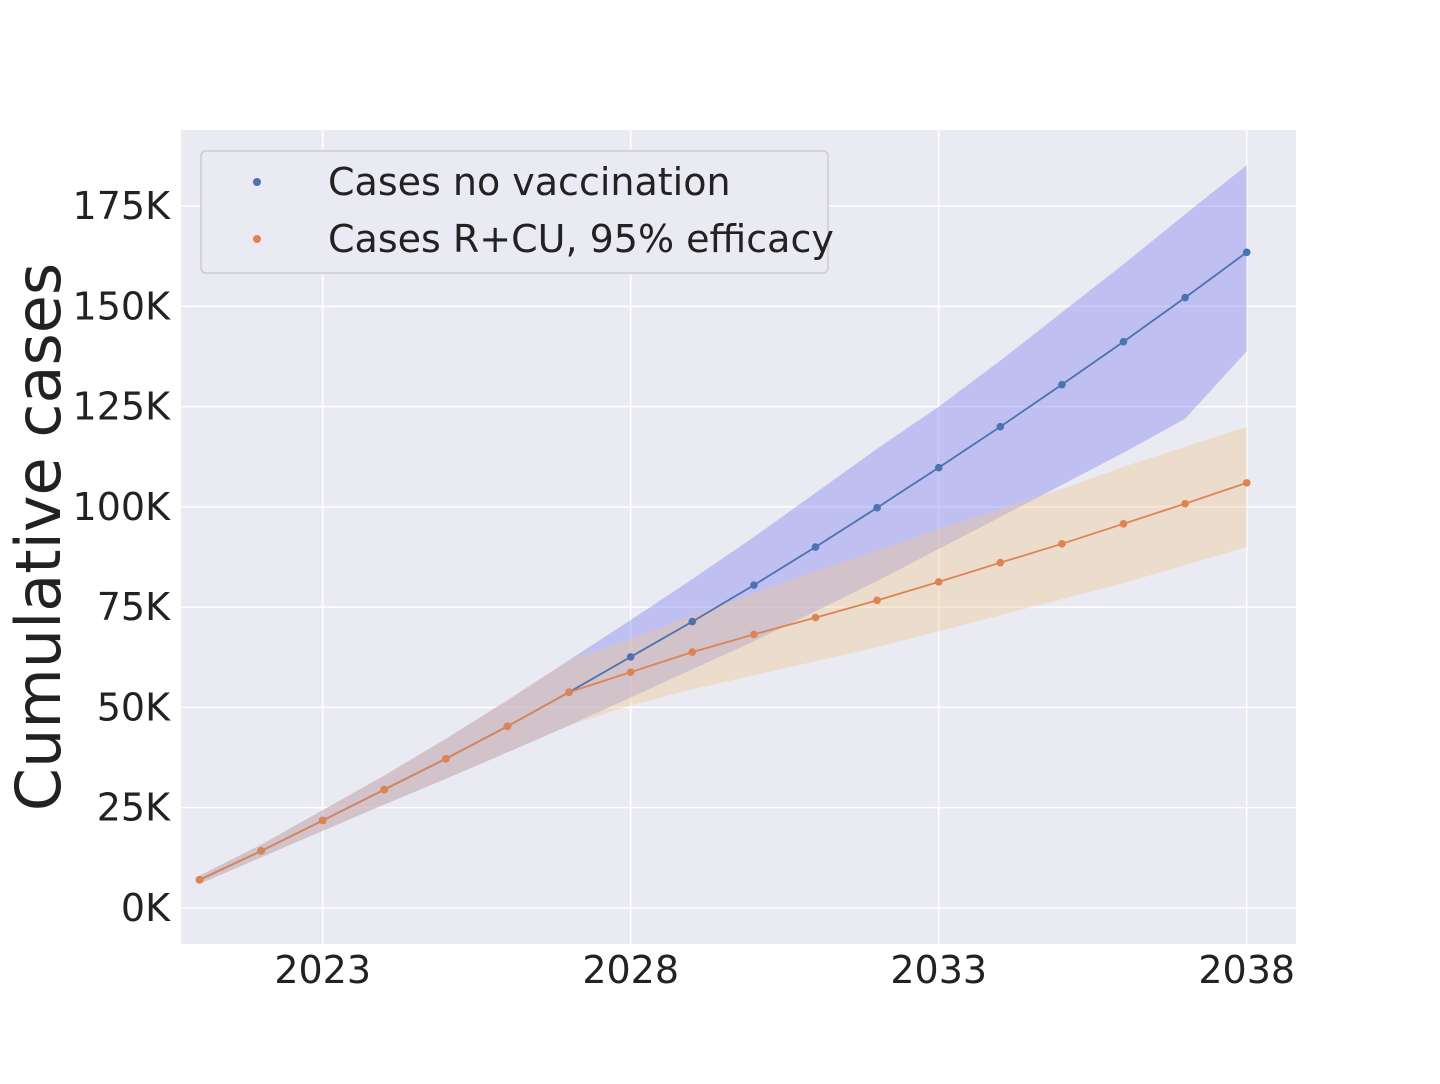  Describe the element at coordinates (784, 970) in the screenshot. I see `x-axis-ticks: 2023 2028 2033 2038` at that location.